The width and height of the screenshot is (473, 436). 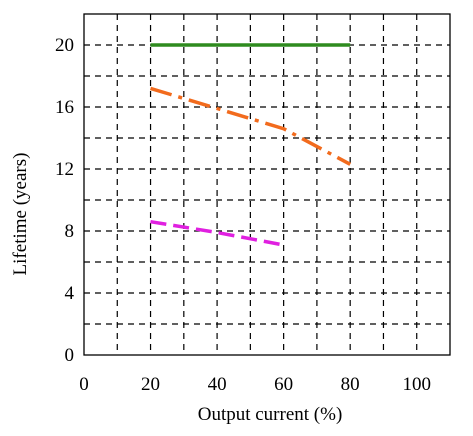 I want to click on y-tick-labels: 0 4 8 12 16 20, so click(x=65, y=200).